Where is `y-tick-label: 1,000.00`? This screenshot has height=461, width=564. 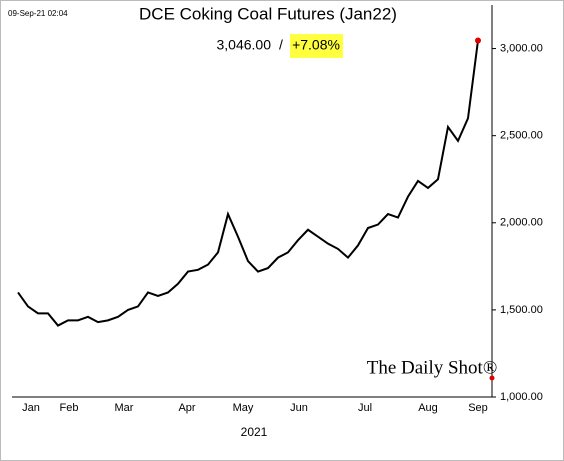
y-tick-label: 1,000.00 is located at coordinates (521, 397).